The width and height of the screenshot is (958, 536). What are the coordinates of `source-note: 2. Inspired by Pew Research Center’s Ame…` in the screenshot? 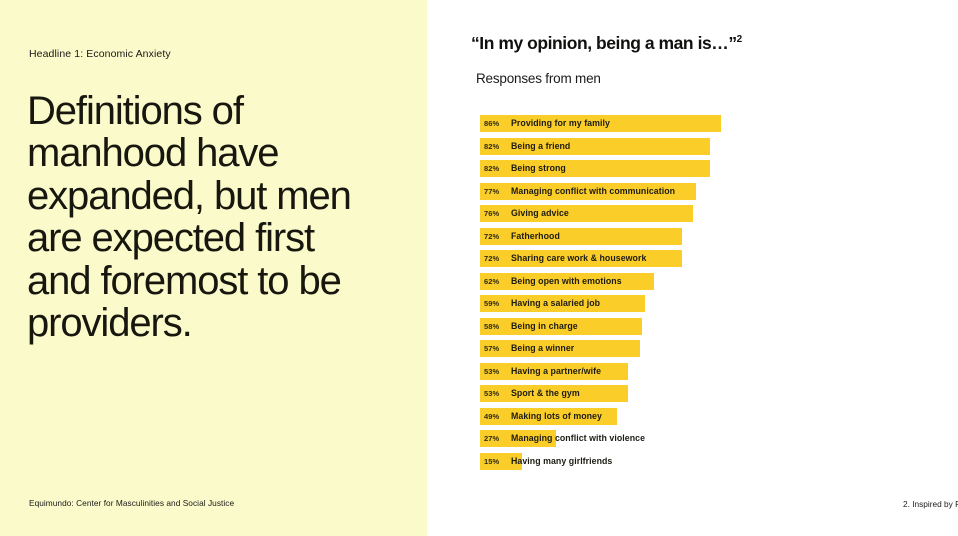 It's located at (930, 504).